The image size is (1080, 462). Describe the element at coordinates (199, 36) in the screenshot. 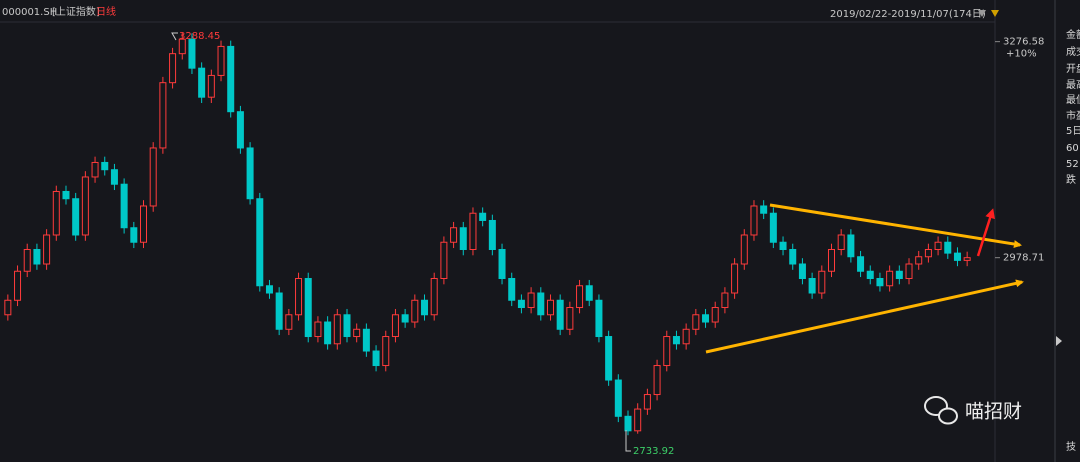

I see `high-label: 3288.45` at that location.